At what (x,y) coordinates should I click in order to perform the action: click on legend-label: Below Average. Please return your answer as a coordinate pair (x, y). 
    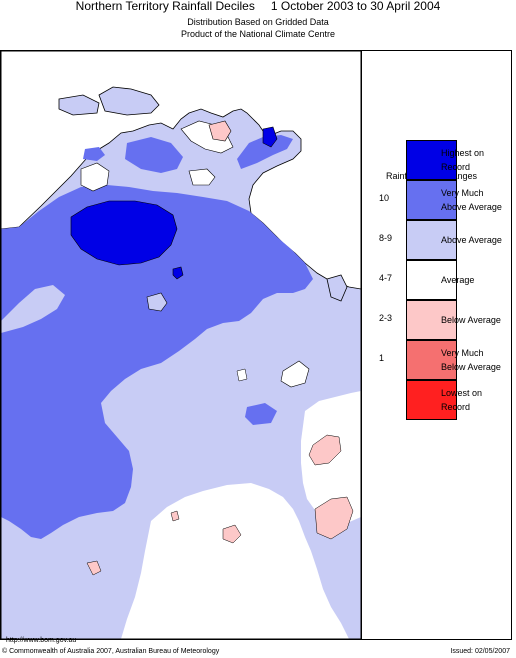
    Looking at the image, I should click on (476, 320).